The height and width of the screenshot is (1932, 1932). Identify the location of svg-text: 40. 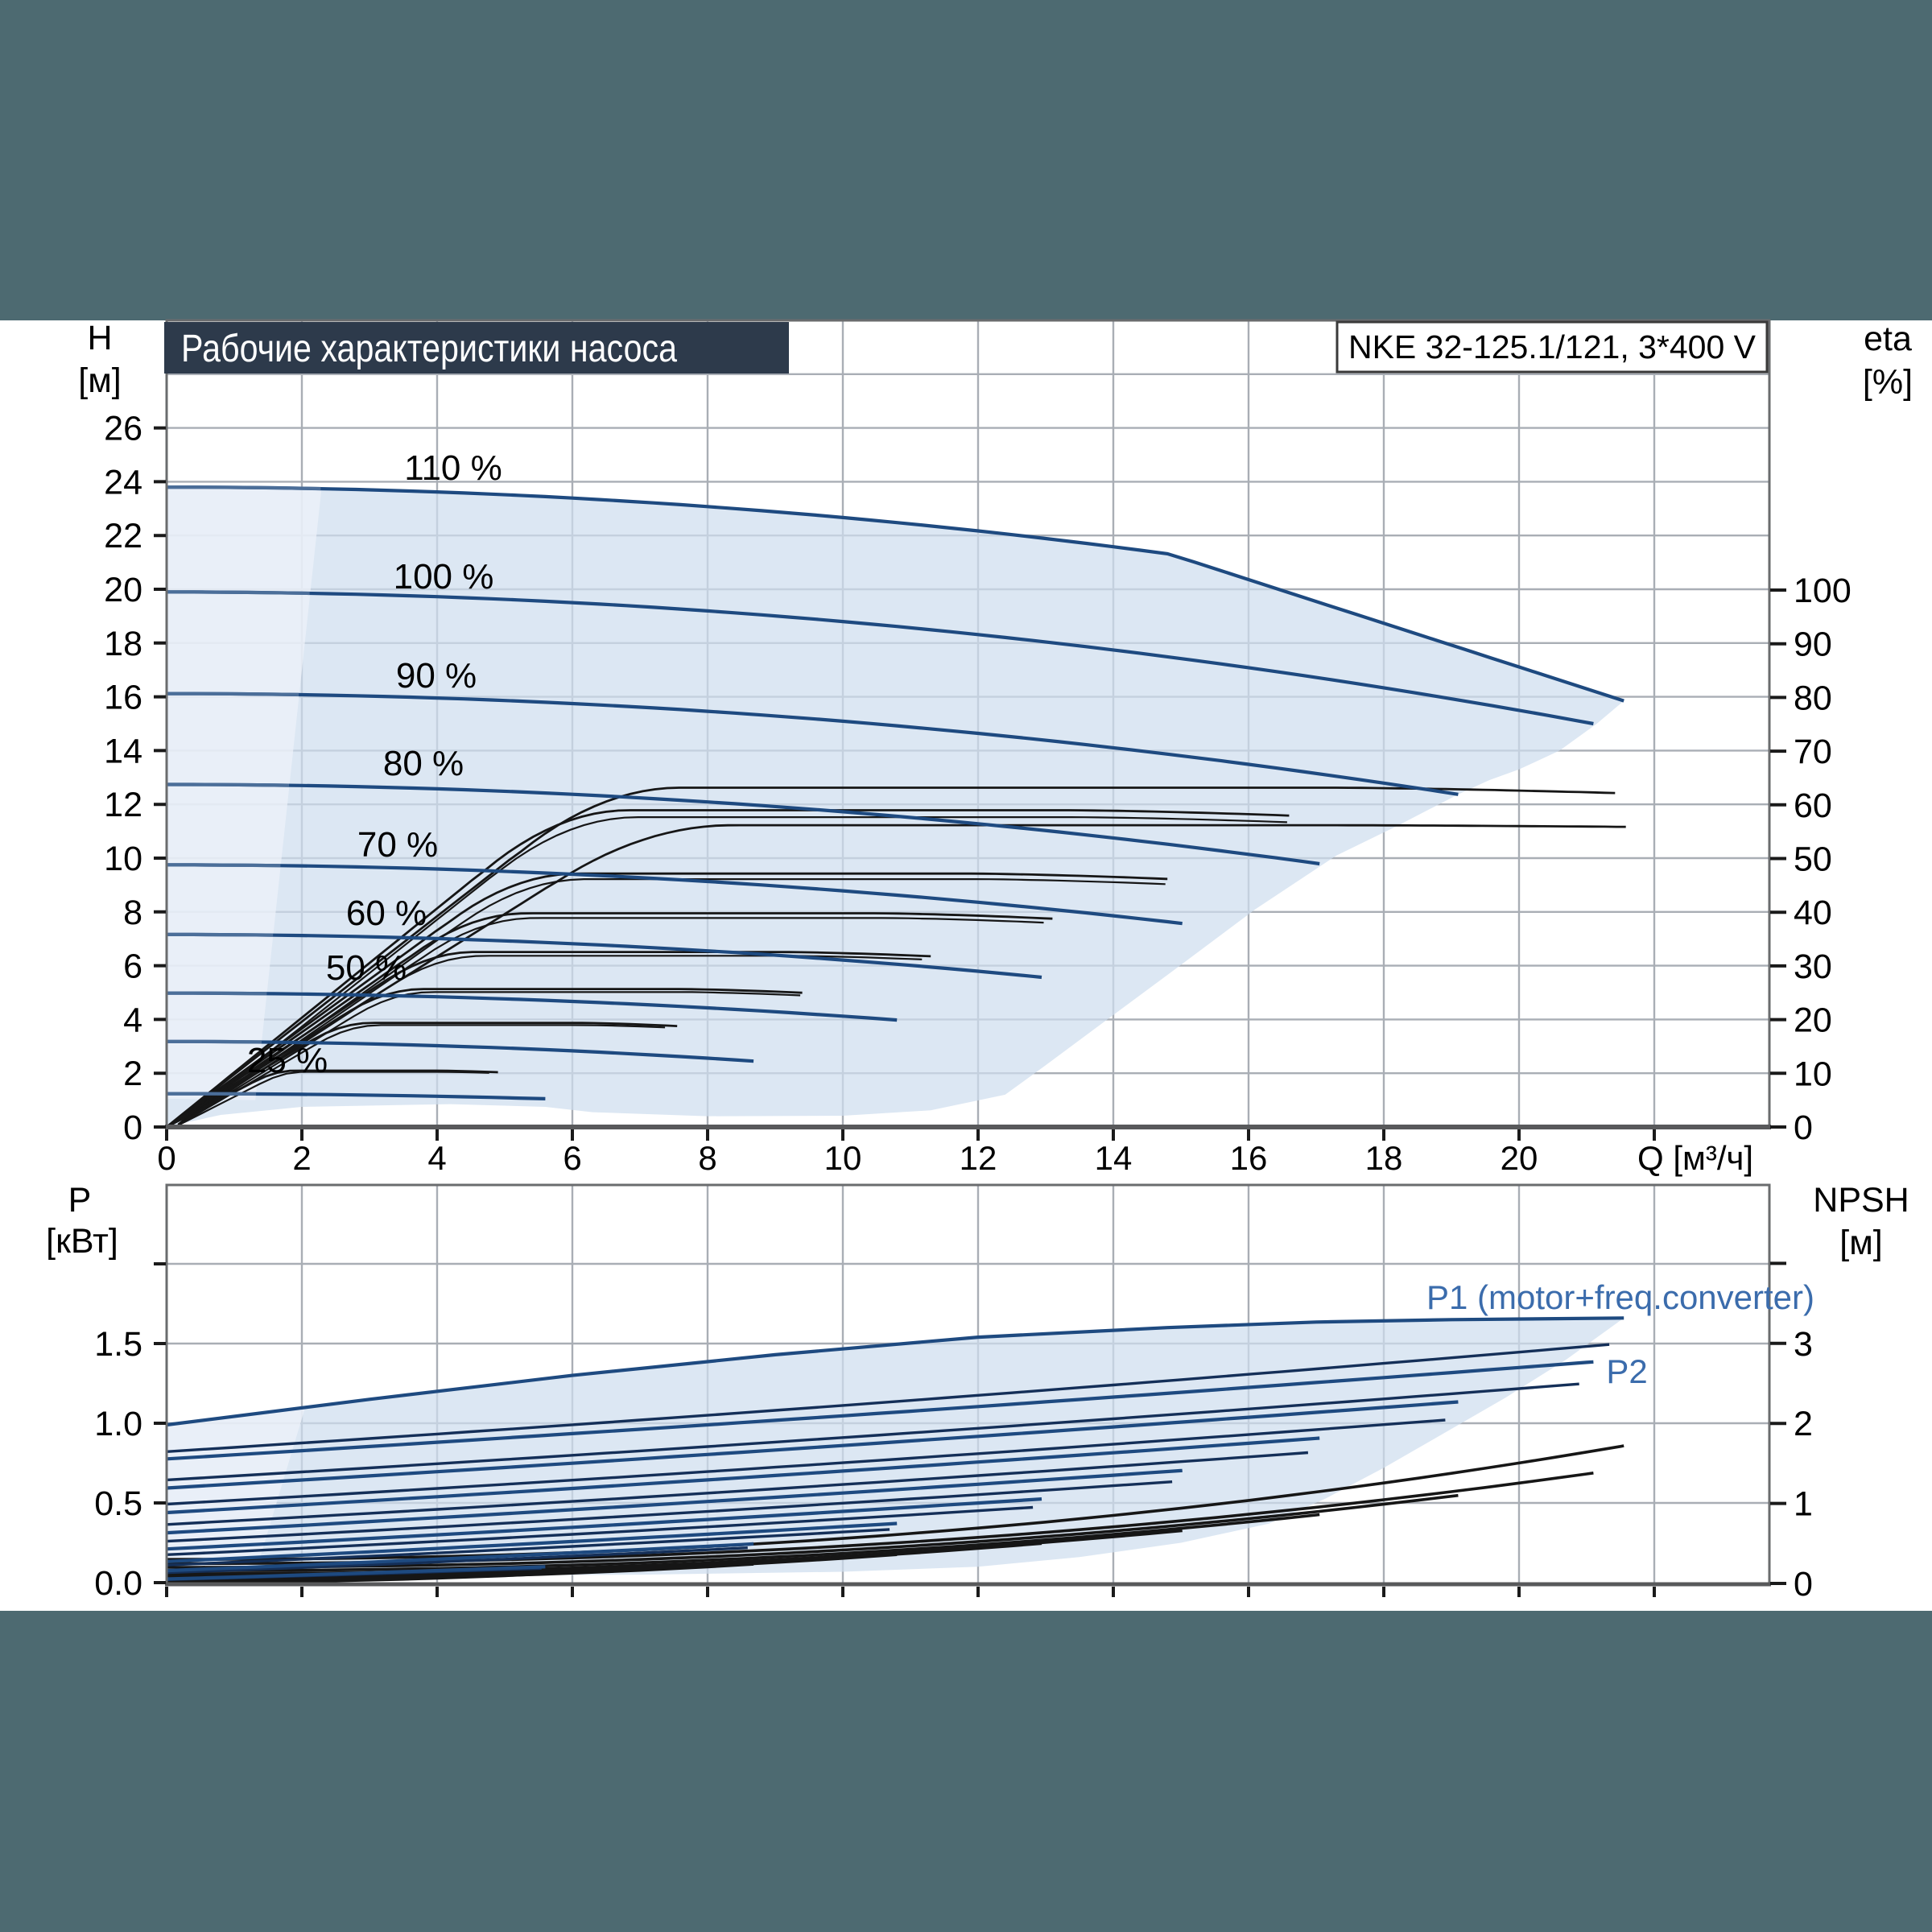
(1813, 913).